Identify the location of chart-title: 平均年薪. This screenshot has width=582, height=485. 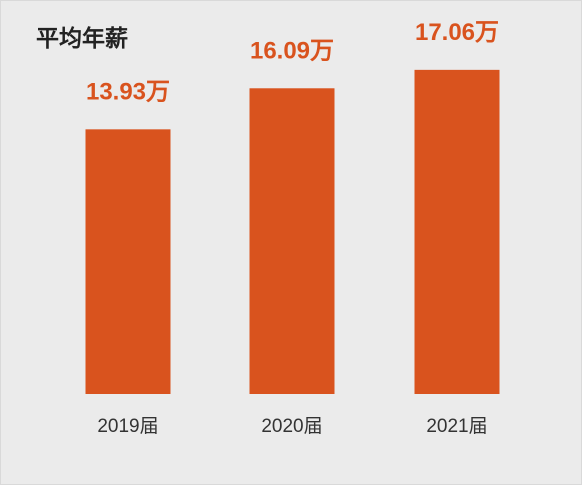
(82, 39).